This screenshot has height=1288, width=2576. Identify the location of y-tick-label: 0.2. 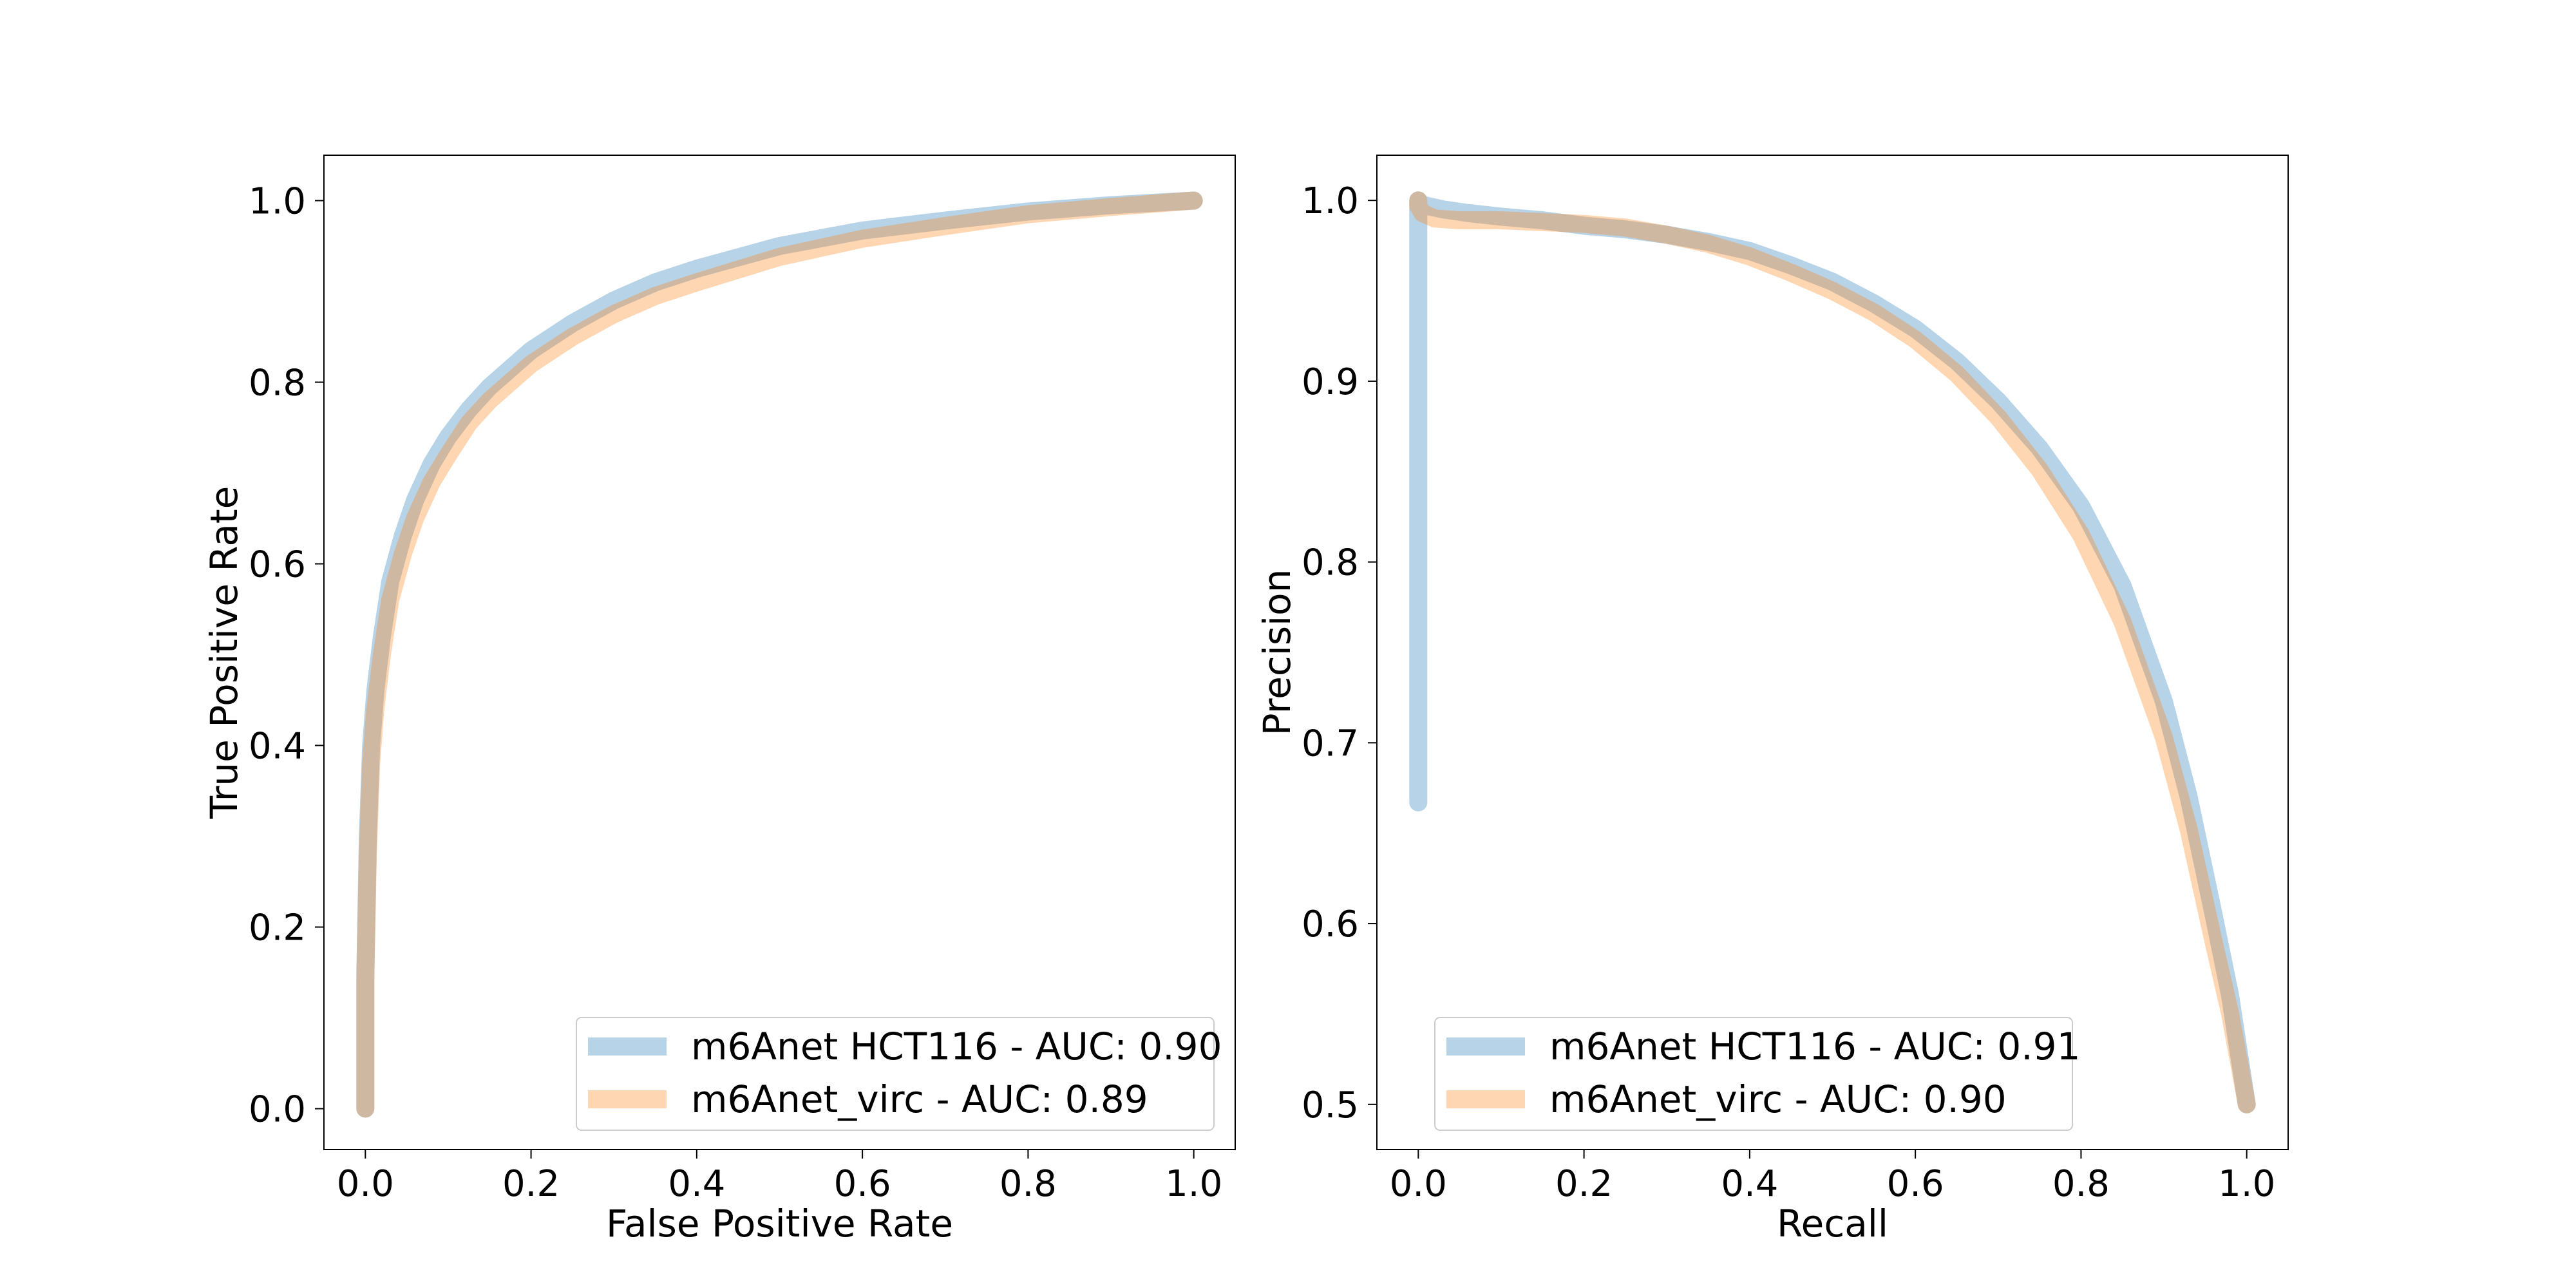
(277, 928).